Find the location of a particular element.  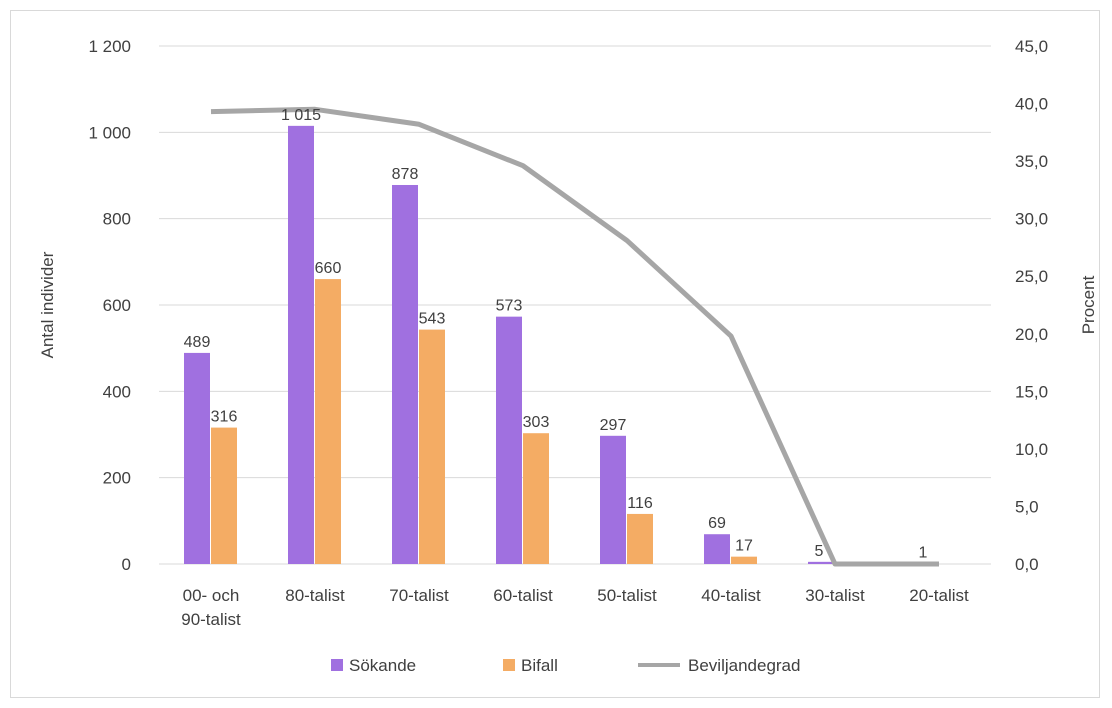

data-label-bifall: 303 is located at coordinates (536, 422).